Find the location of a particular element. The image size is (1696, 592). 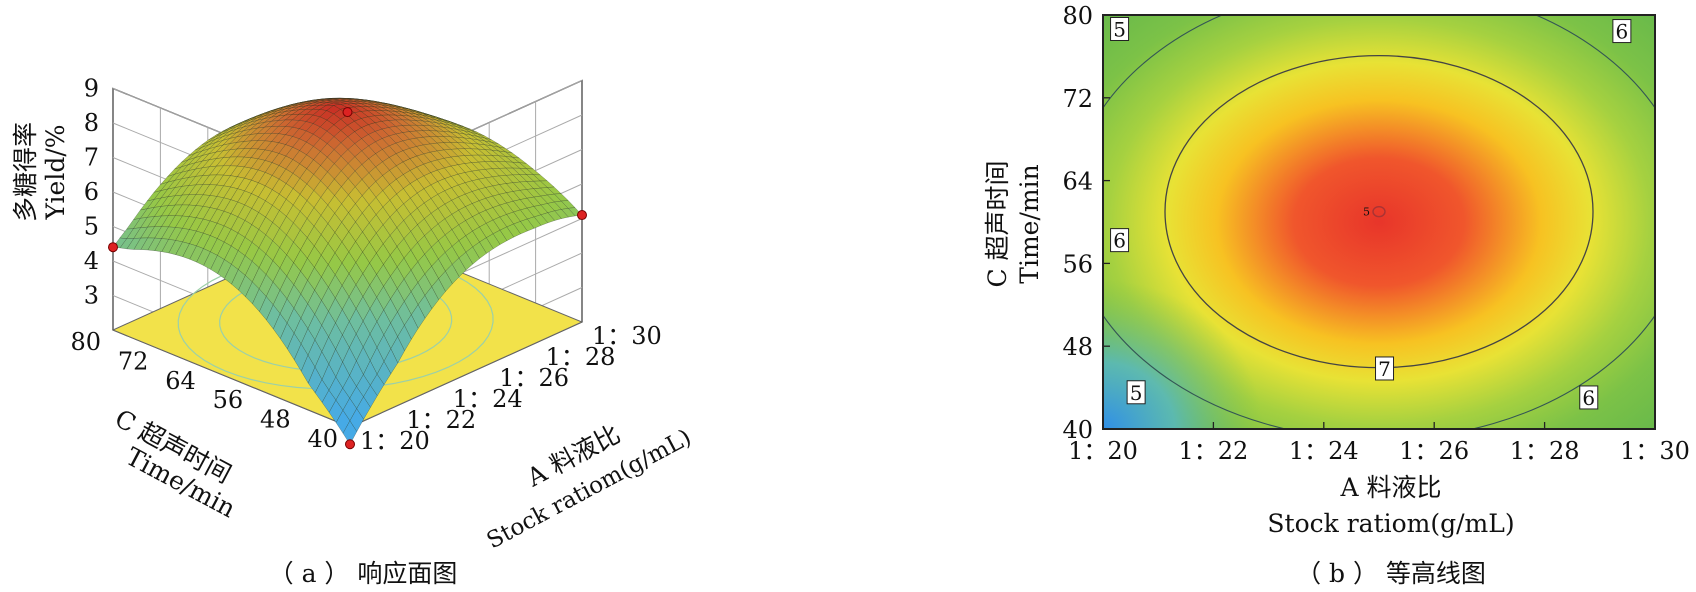

contour-y-label-cn: C 超声时间 is located at coordinates (997, 223).